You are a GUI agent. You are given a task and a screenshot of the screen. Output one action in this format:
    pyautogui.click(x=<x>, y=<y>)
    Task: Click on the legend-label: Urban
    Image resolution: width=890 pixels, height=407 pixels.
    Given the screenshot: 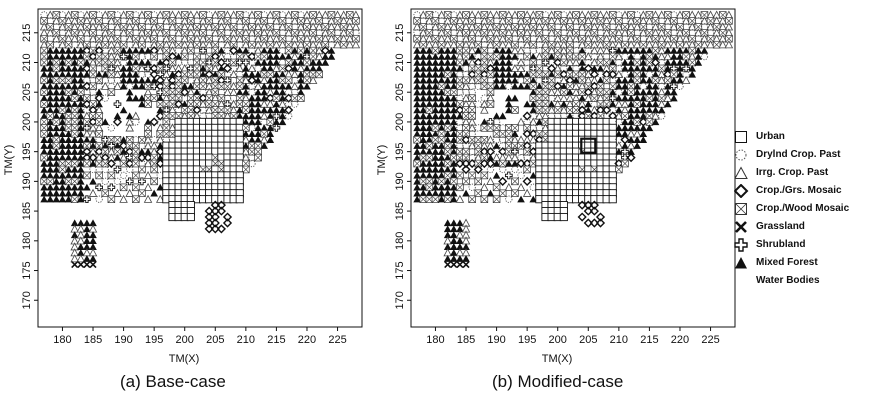 What is the action you would take?
    pyautogui.click(x=770, y=136)
    